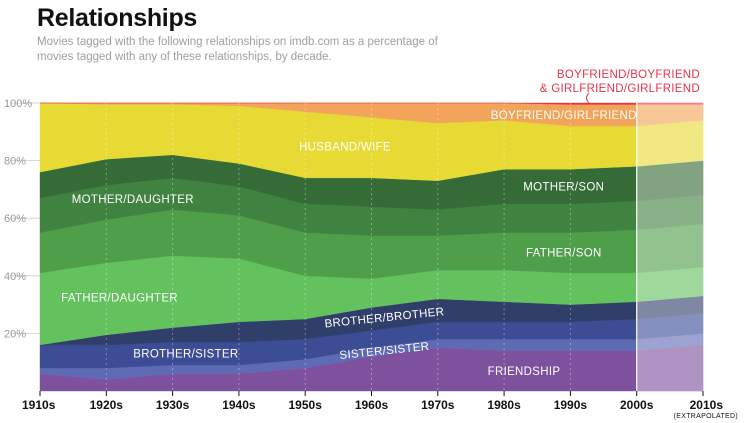 The height and width of the screenshot is (423, 747). I want to click on x-tick-label: 1950s, so click(306, 405).